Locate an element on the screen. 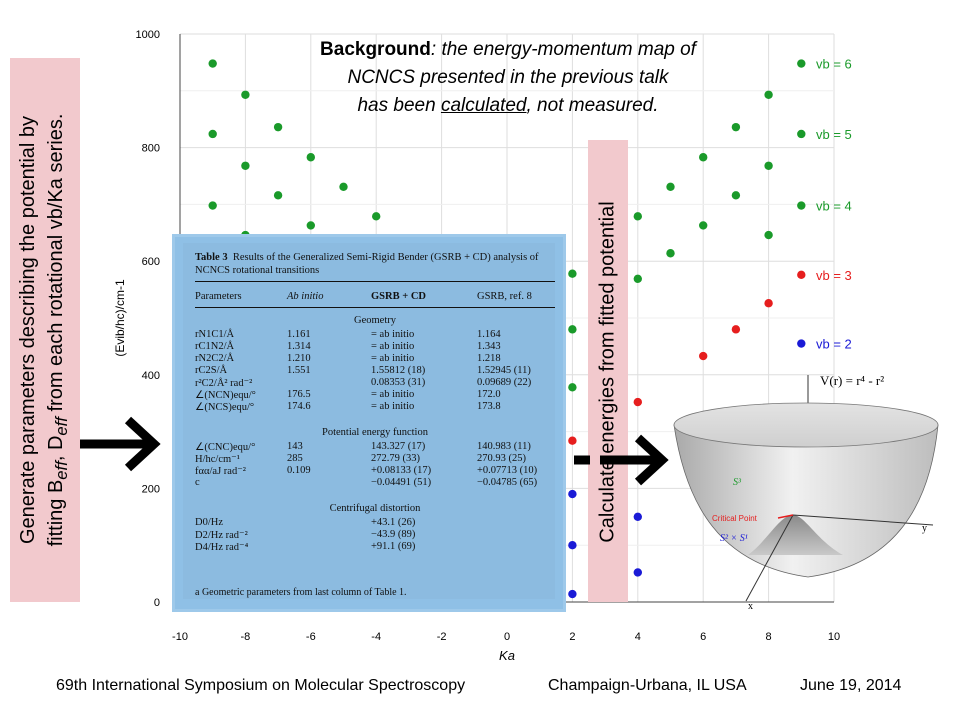 The width and height of the screenshot is (960, 720). table-cell: rN2C2/Å is located at coordinates (215, 358).